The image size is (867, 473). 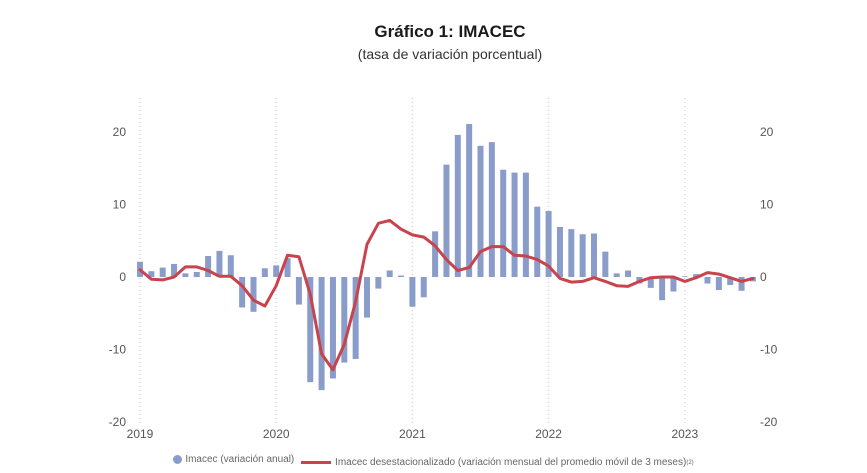 What do you see at coordinates (122, 277) in the screenshot?
I see `y-tick-label-left: 0` at bounding box center [122, 277].